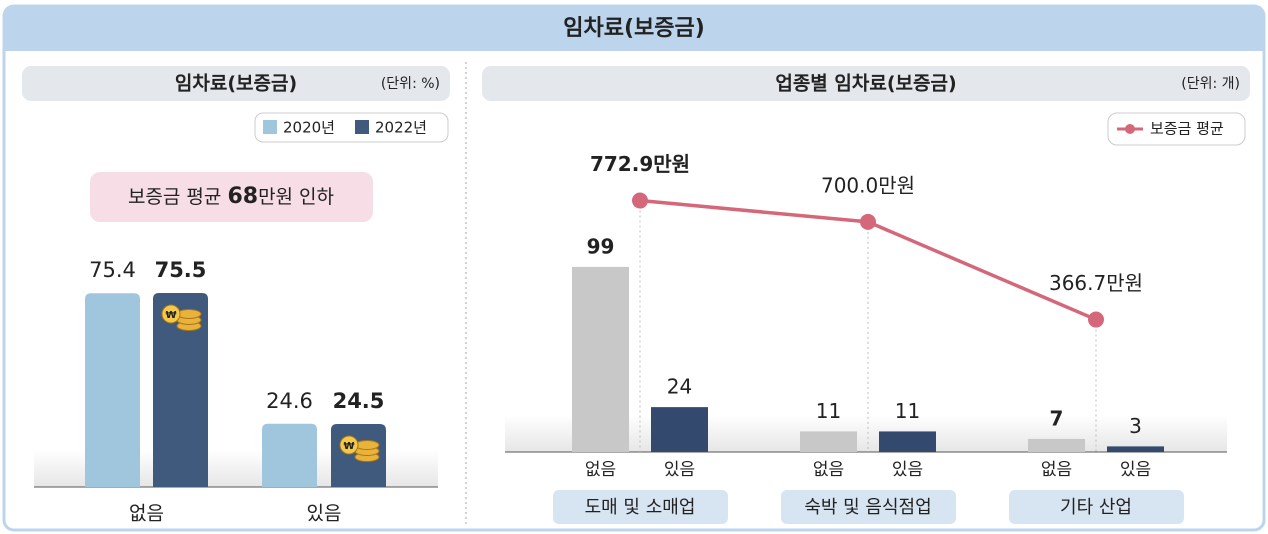  I want to click on value-label: 99, so click(601, 246).